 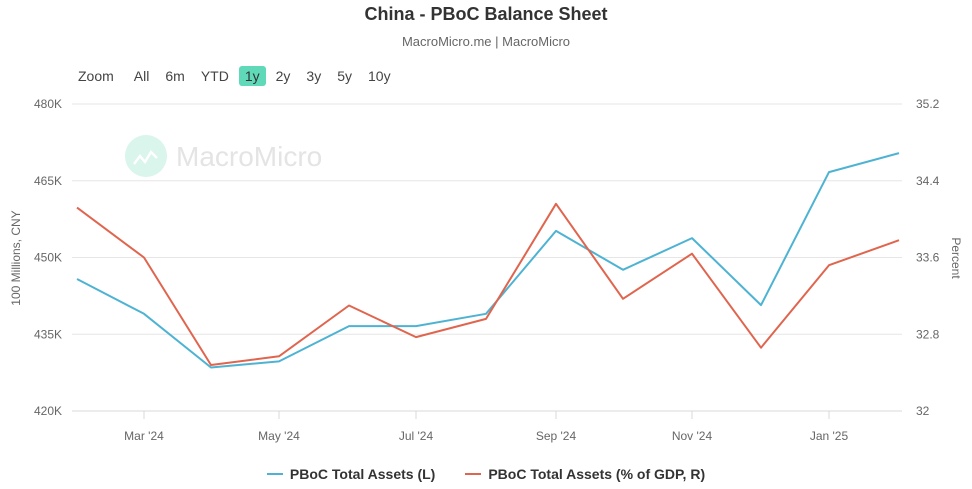 I want to click on legend-item-total-assets: PBoC Total Assets (L), so click(x=351, y=474).